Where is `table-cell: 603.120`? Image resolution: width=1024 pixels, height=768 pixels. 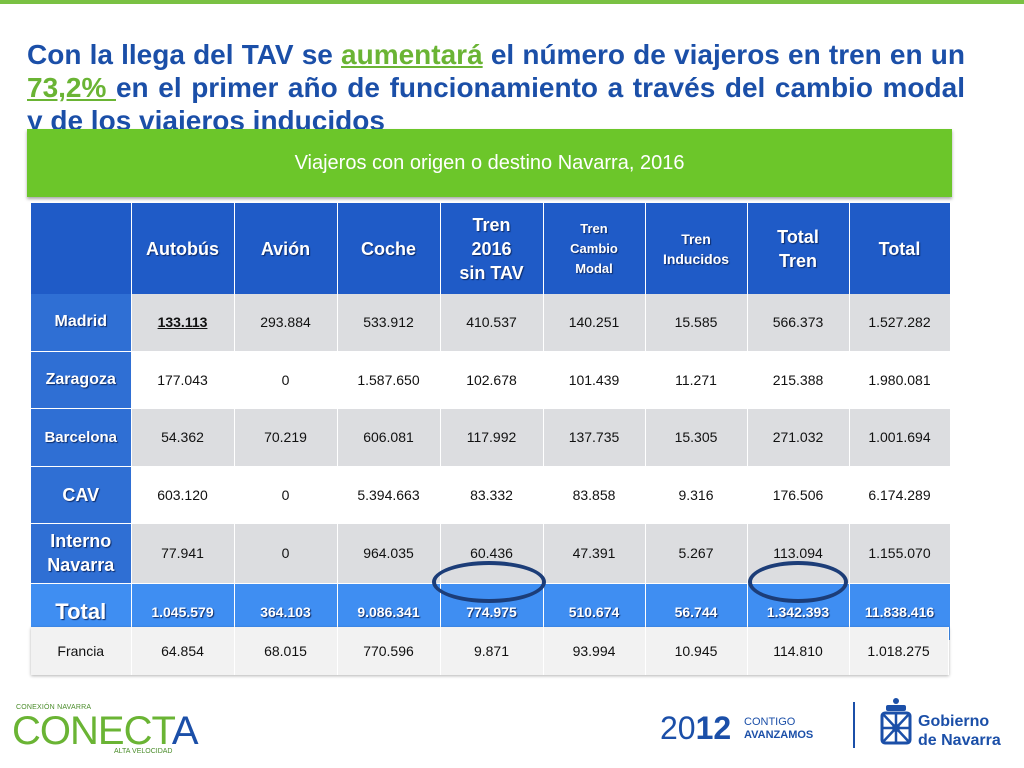 table-cell: 603.120 is located at coordinates (183, 495).